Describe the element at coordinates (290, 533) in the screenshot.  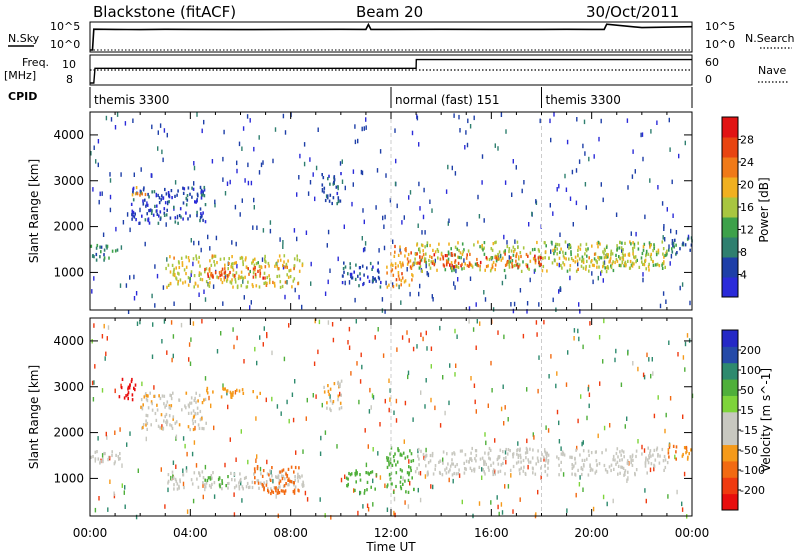
I see `x-tick-label: 08:00` at that location.